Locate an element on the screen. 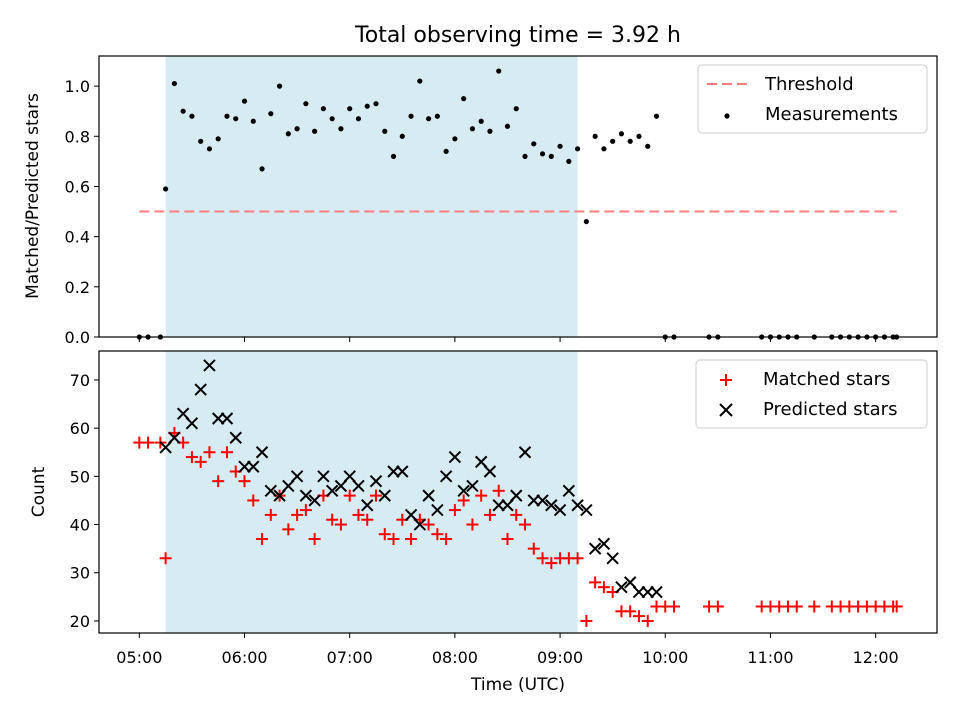 The width and height of the screenshot is (960, 720). y-tick-label: 20 is located at coordinates (80, 621).